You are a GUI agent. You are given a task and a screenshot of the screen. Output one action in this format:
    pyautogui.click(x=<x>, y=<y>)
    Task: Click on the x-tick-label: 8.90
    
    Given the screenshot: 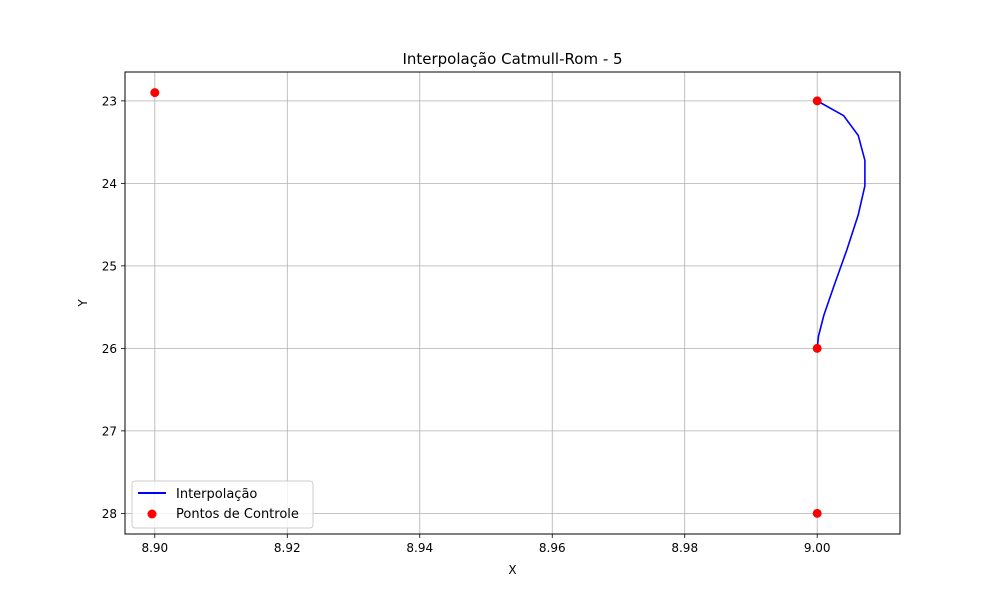 What is the action you would take?
    pyautogui.click(x=154, y=548)
    